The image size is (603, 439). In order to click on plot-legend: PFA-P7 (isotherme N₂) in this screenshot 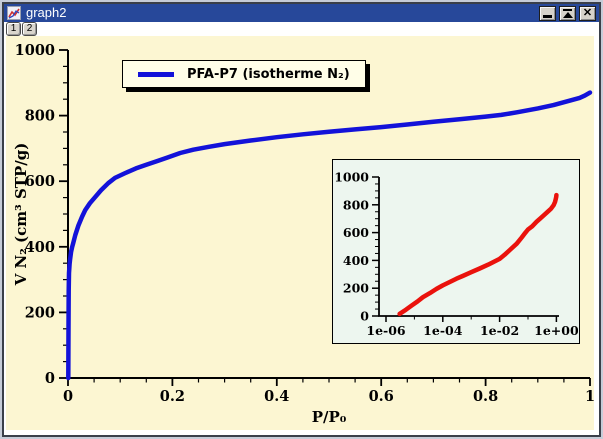, I will do `click(244, 74)`.